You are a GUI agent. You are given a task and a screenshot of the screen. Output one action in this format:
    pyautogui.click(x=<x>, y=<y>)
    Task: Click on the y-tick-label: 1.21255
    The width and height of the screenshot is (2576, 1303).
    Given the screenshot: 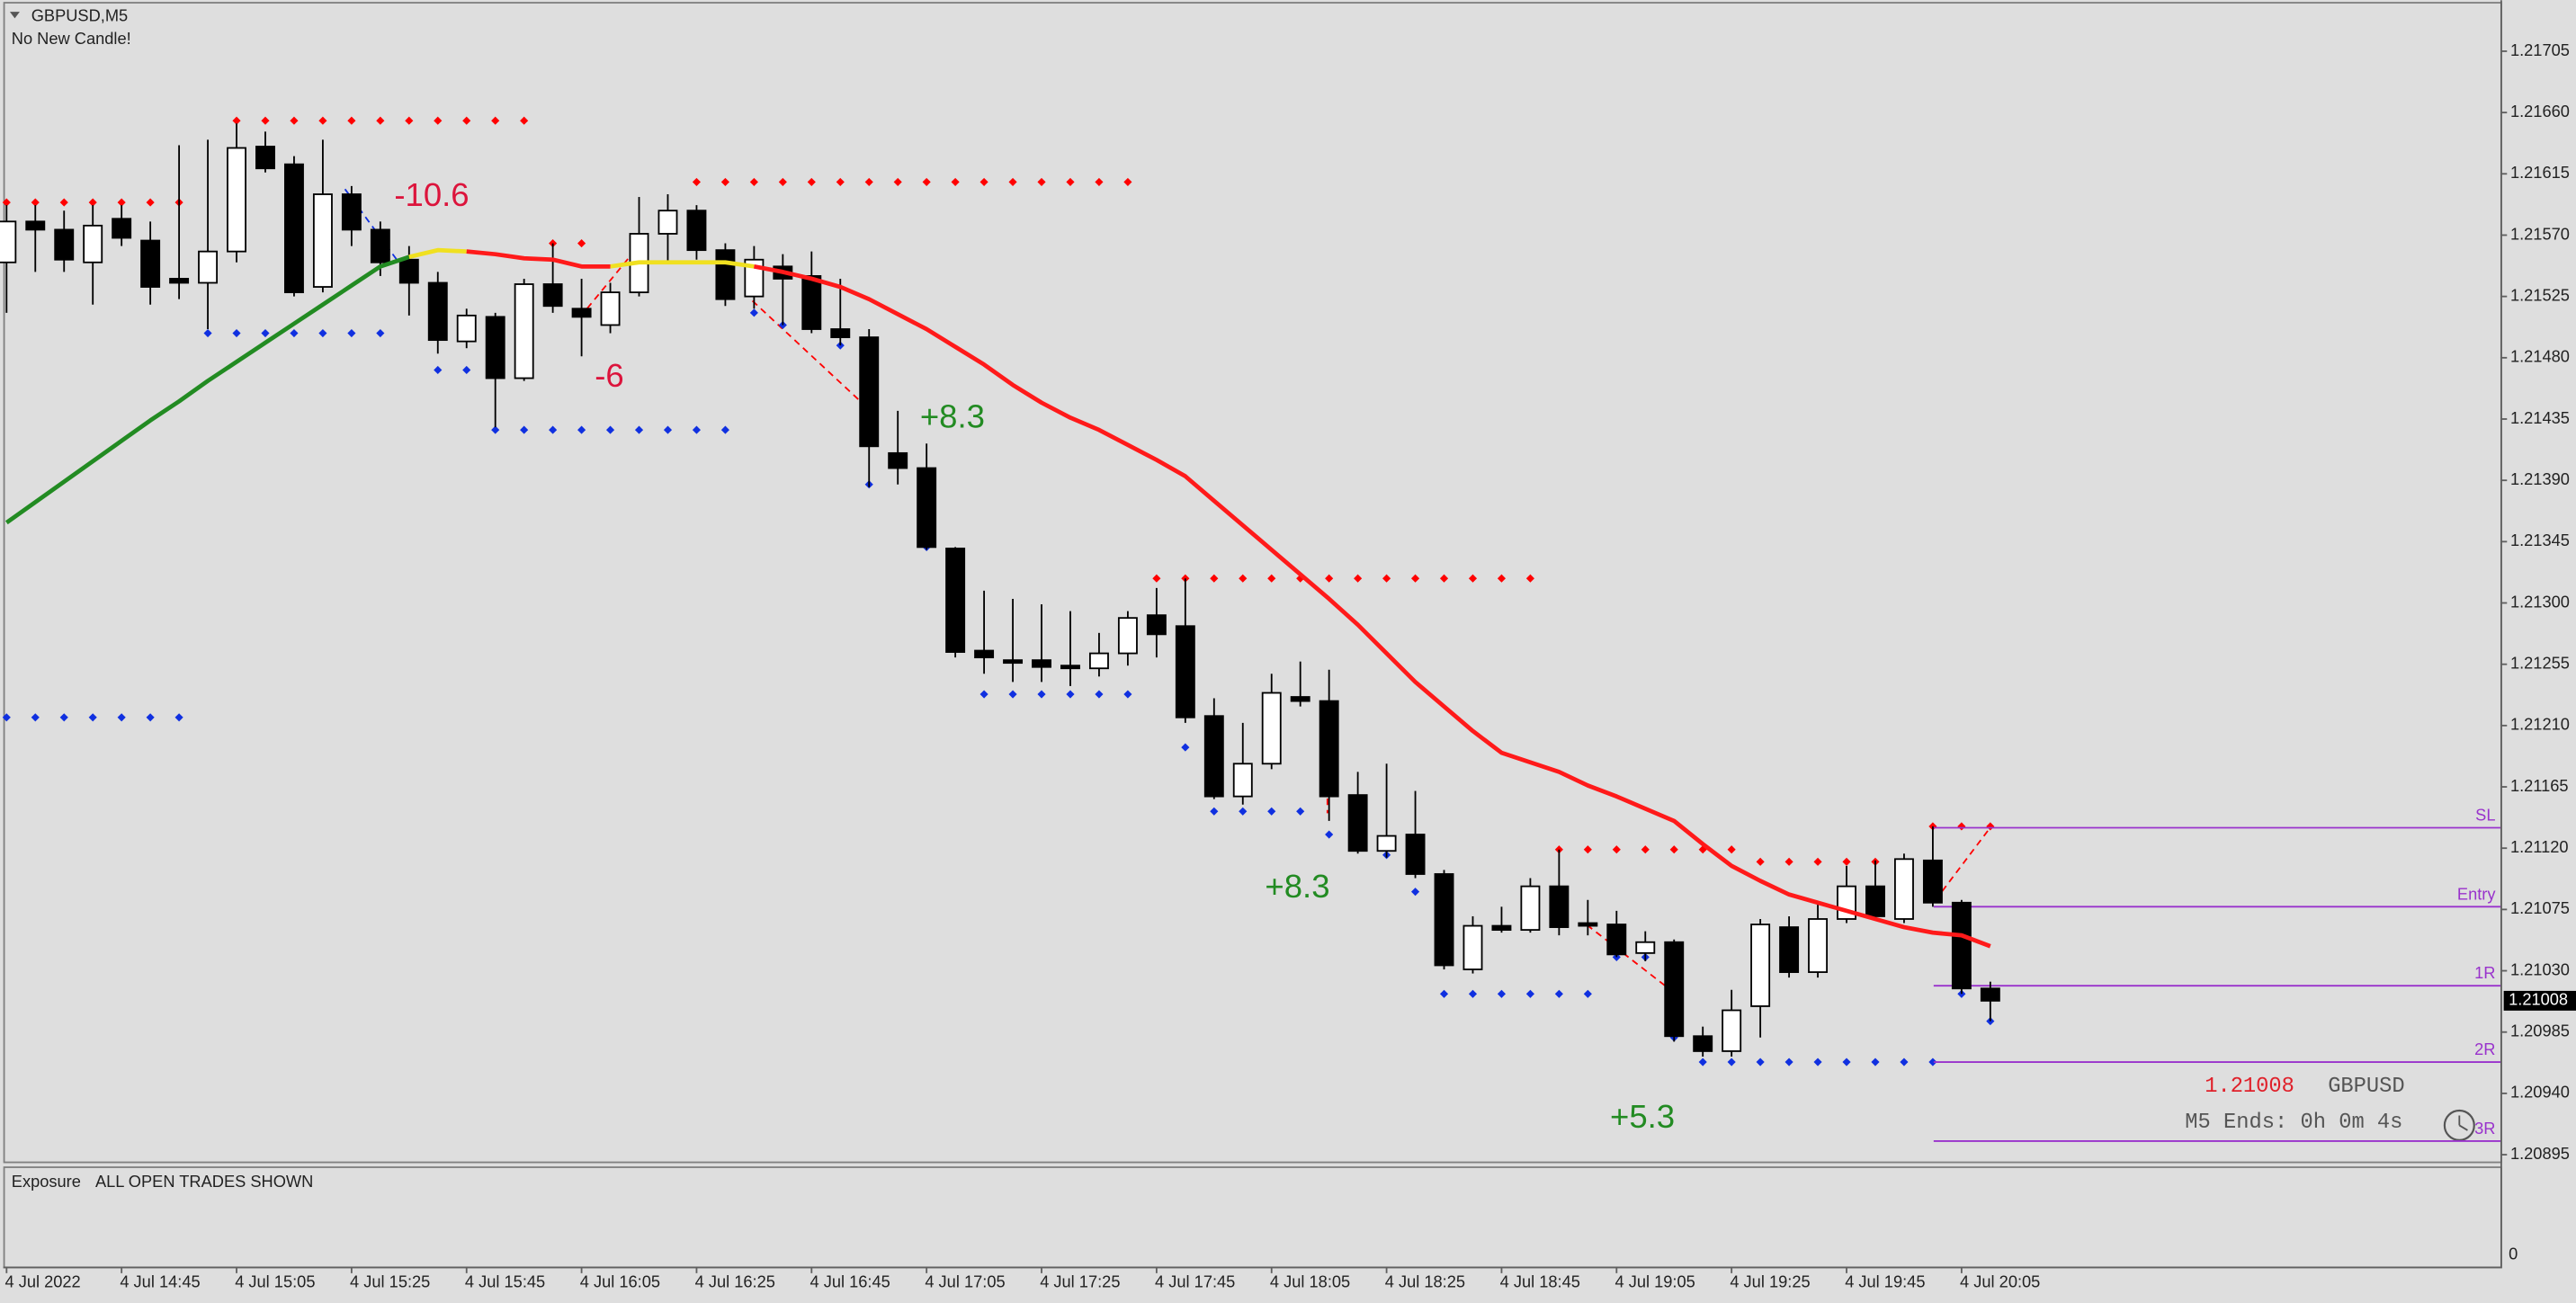 What is the action you would take?
    pyautogui.click(x=2540, y=664)
    